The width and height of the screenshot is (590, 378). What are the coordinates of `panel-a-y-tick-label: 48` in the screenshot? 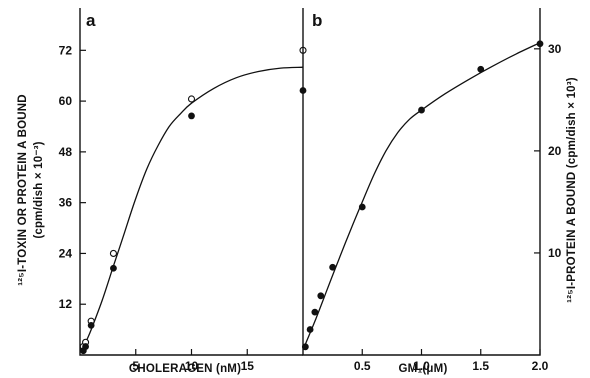 It's located at (66, 152).